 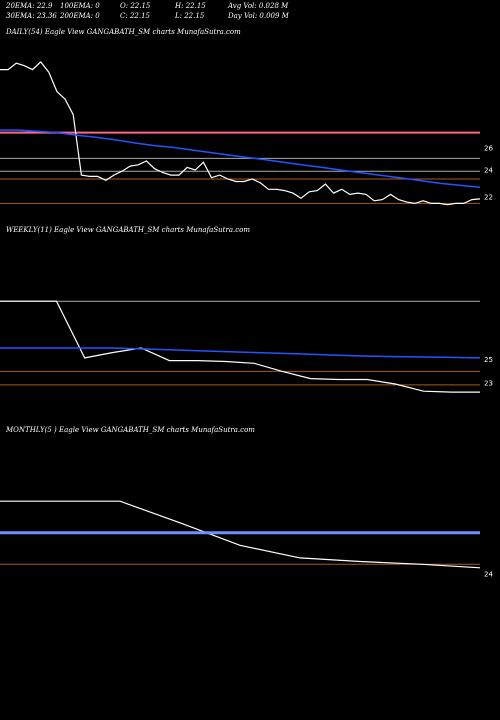 I want to click on ema100-value: 100EMA: 0, so click(x=80, y=6).